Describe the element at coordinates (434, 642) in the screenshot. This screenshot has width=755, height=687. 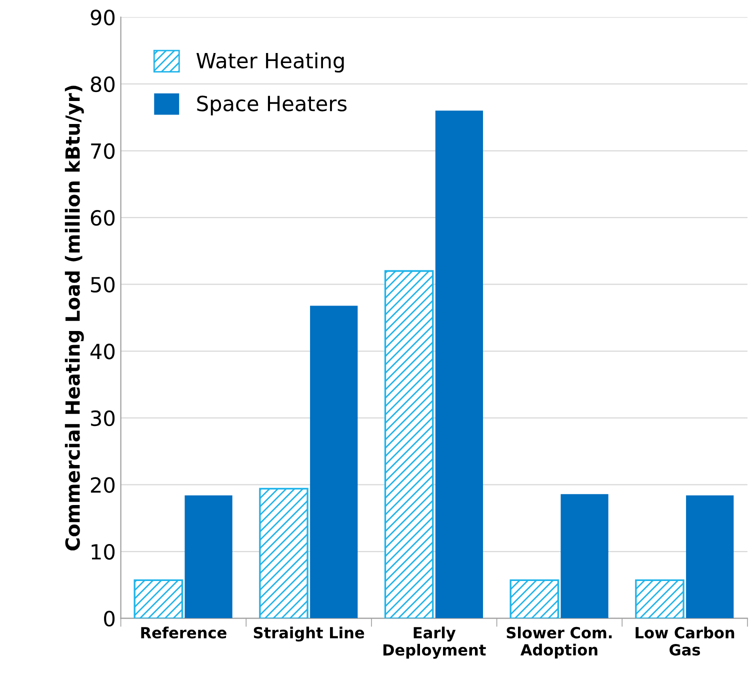
I see `x-tick-label: Early Deployment` at that location.